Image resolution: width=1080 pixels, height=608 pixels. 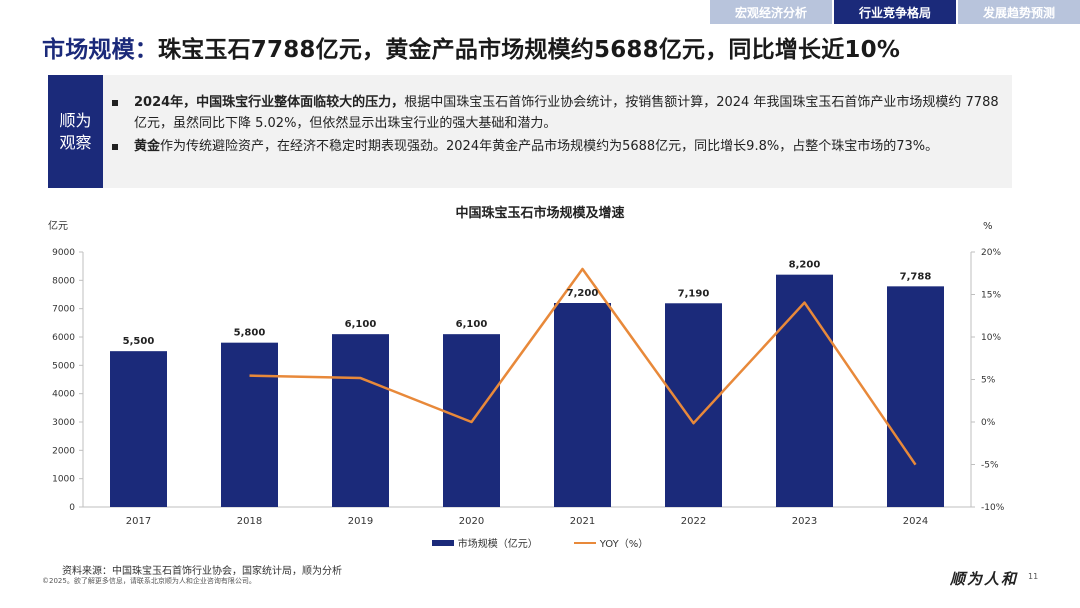 What do you see at coordinates (993, 508) in the screenshot?
I see `right-axis-tick-label: -10%` at bounding box center [993, 508].